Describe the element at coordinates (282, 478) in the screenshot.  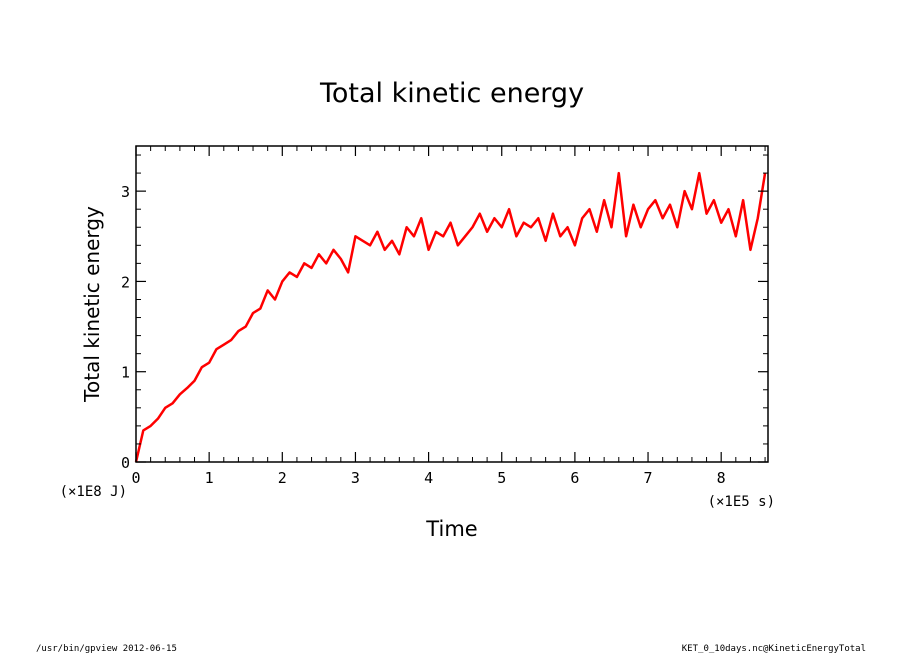
I see `x-tick-label: 2` at that location.